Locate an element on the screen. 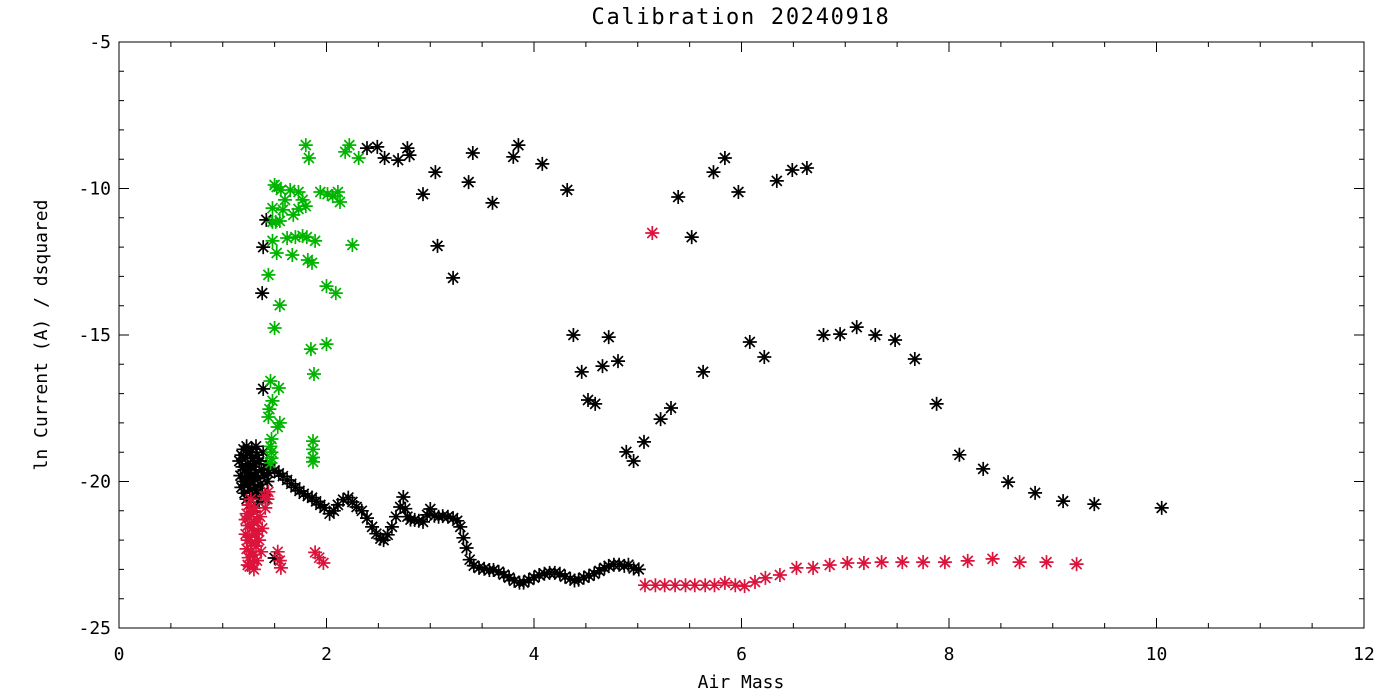 This screenshot has width=1400, height=700. y-tick-label: -15 is located at coordinates (94, 335).